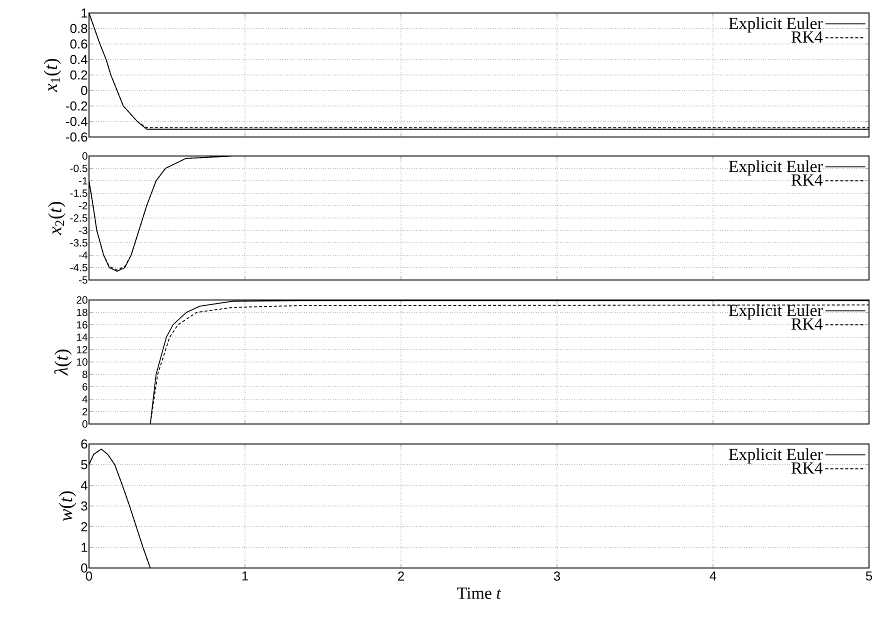 The width and height of the screenshot is (877, 624). Describe the element at coordinates (77, 121) in the screenshot. I see `y-tick-label: -0.4` at that location.